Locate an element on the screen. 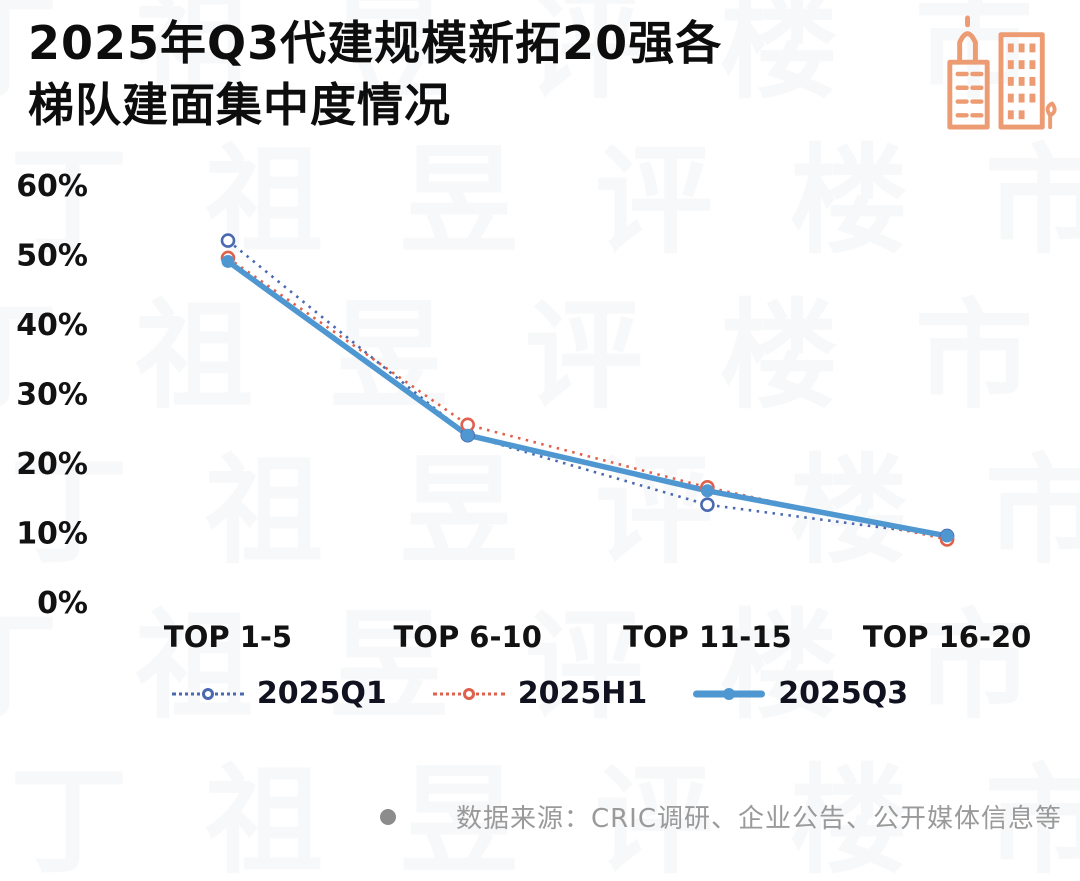 Image resolution: width=1080 pixels, height=881 pixels. legend-label: 2025Q1 is located at coordinates (321, 693).